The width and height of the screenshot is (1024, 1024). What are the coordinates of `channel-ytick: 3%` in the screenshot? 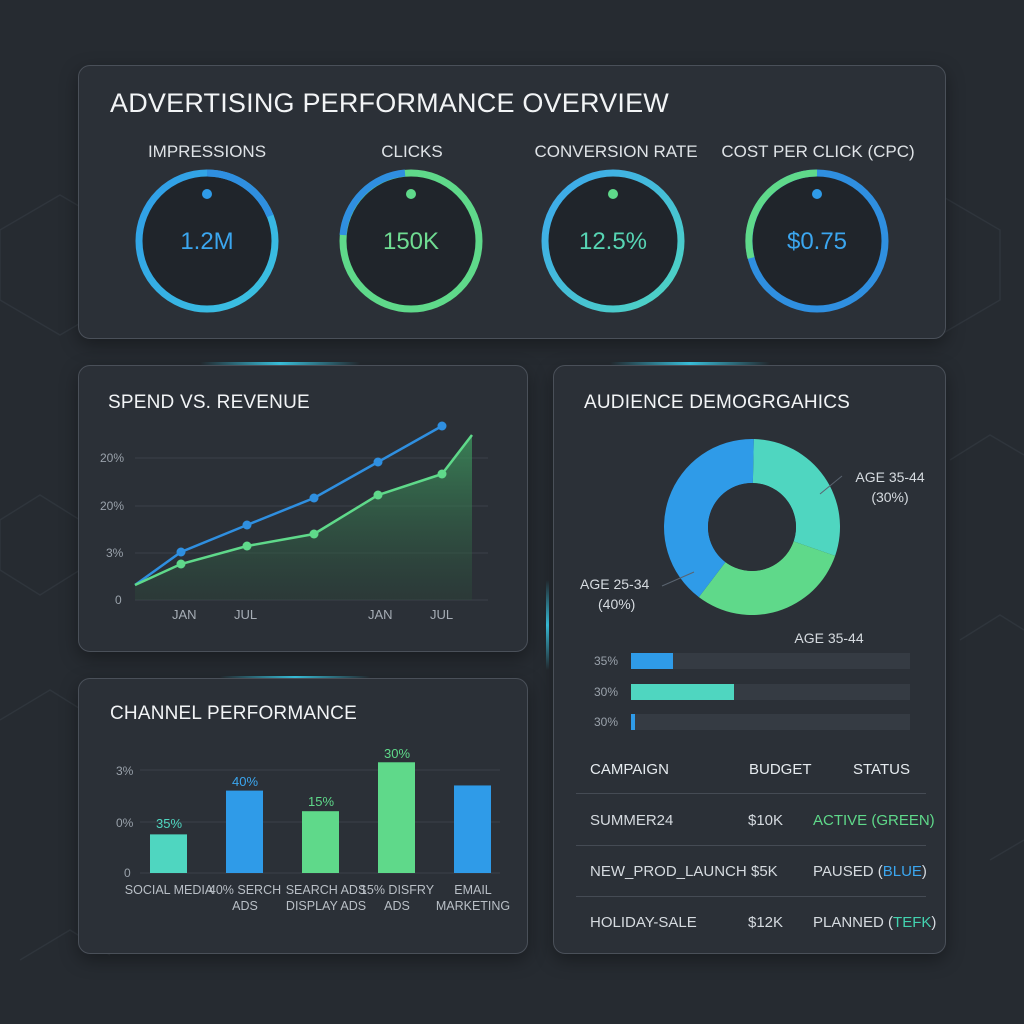 It's located at (125, 771).